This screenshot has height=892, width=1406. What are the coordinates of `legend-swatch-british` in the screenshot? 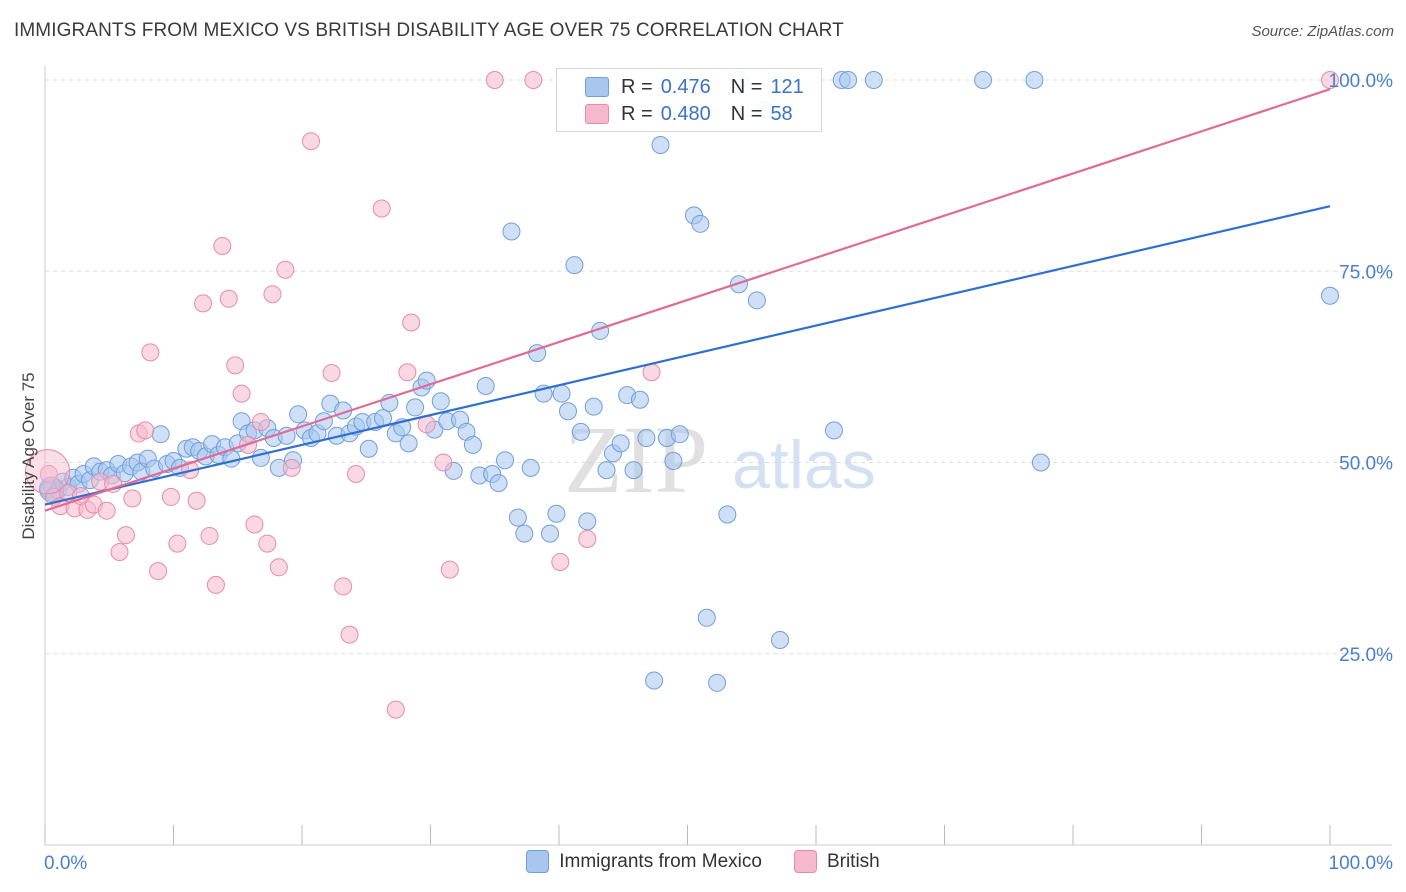 It's located at (597, 114).